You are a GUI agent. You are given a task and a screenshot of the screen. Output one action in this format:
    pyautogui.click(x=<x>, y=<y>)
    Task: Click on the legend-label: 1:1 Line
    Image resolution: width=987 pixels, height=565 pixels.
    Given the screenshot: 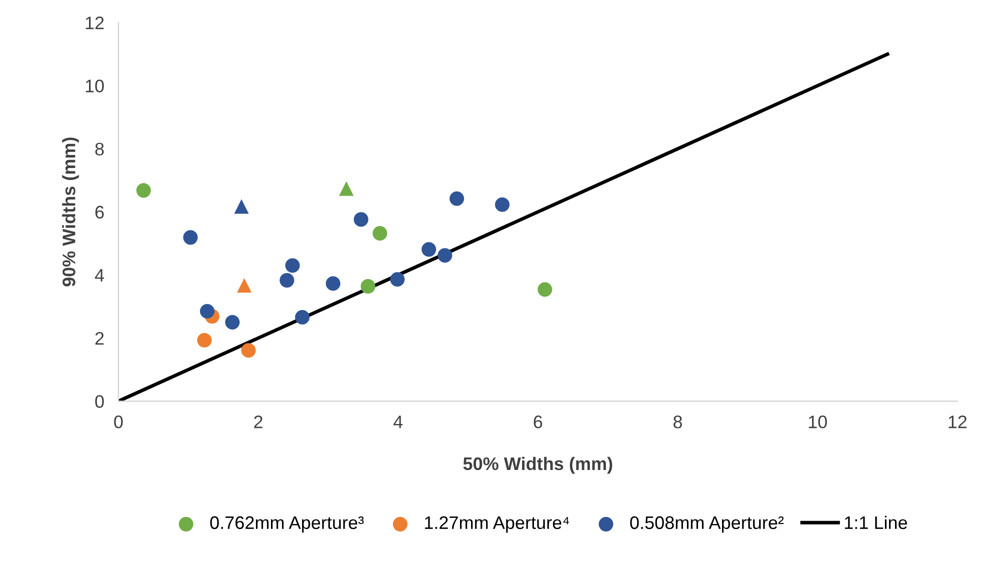 What is the action you would take?
    pyautogui.click(x=876, y=523)
    